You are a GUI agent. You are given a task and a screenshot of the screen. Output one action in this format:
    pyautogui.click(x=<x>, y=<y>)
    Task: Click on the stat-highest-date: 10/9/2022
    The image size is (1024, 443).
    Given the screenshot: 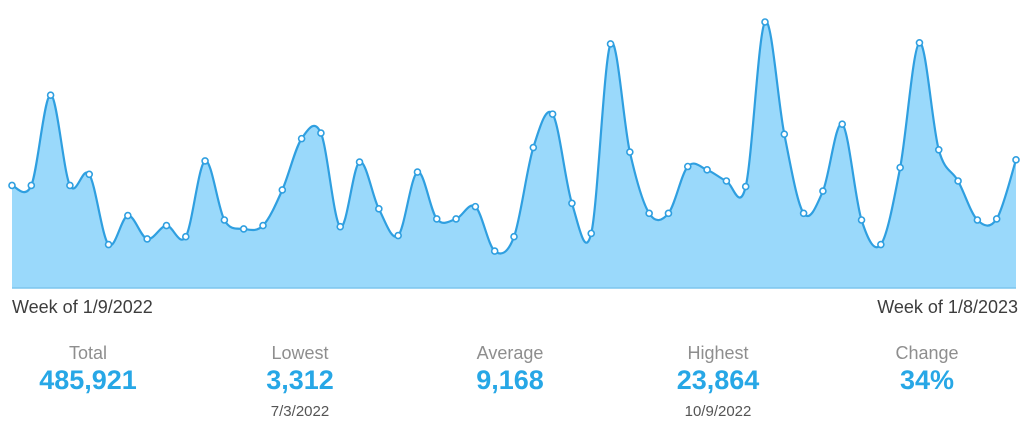 What is the action you would take?
    pyautogui.click(x=718, y=411)
    